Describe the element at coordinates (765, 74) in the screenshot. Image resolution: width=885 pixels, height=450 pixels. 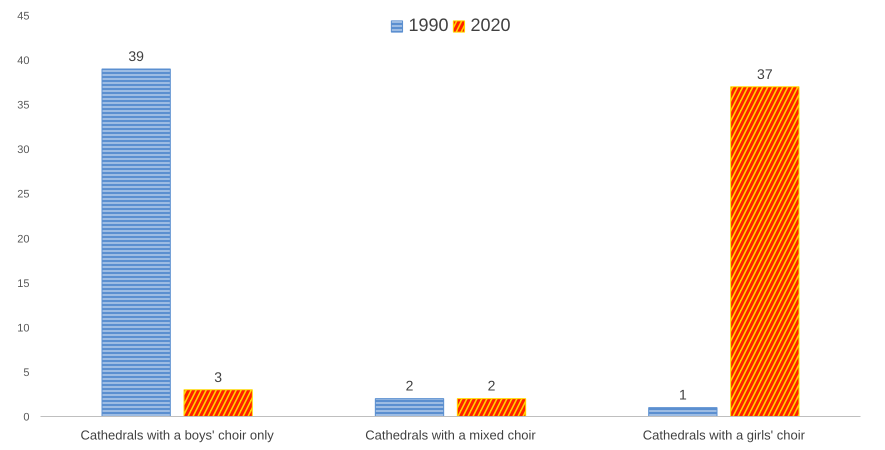
I see `data-label: 37` at that location.